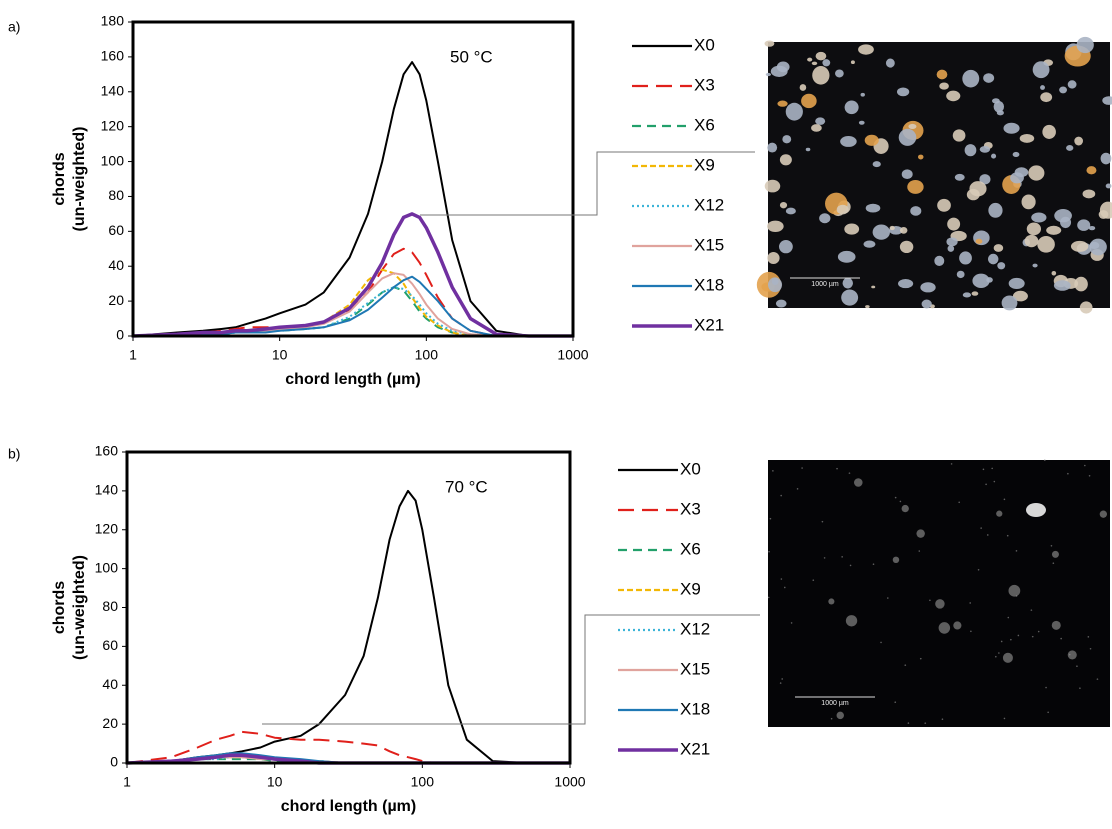 The width and height of the screenshot is (1112, 829). Describe the element at coordinates (471, 56) in the screenshot. I see `annotation: 50 °C` at that location.